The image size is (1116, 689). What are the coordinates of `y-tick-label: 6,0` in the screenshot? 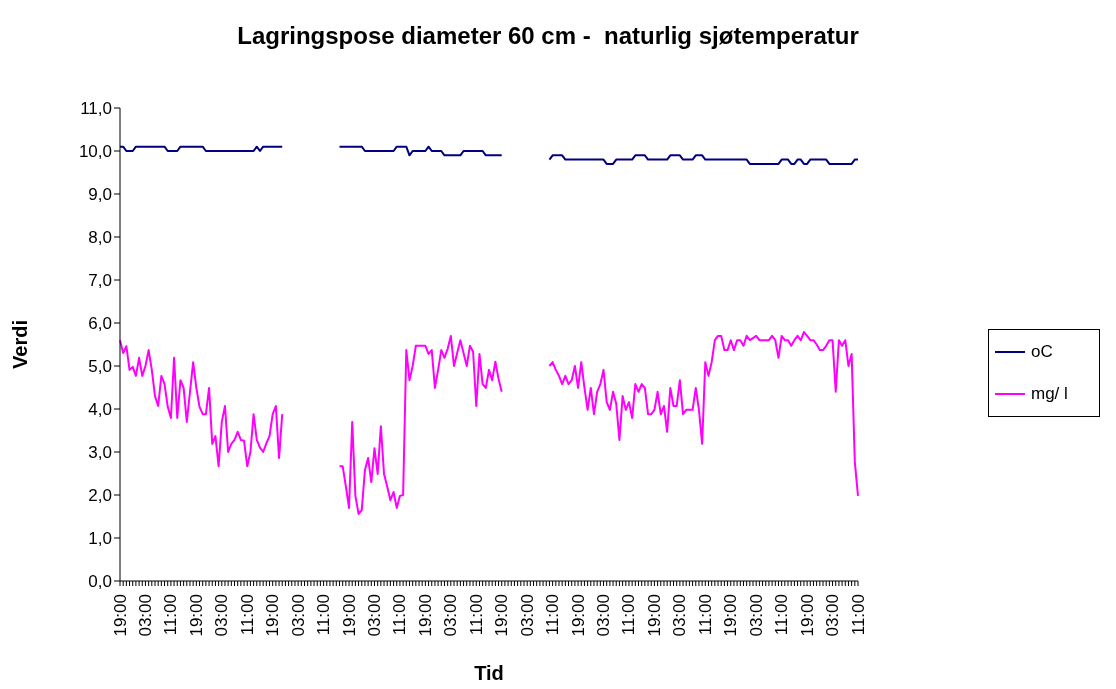 It's located at (100, 324).